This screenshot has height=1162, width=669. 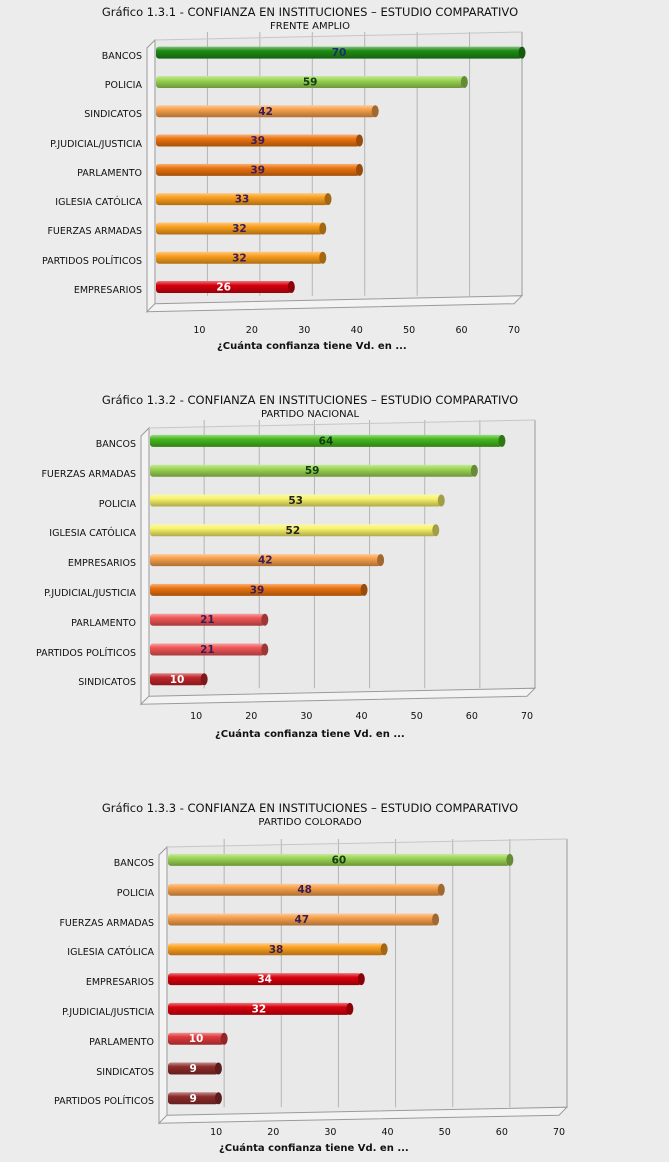 I want to click on data-label: 60, so click(x=339, y=860).